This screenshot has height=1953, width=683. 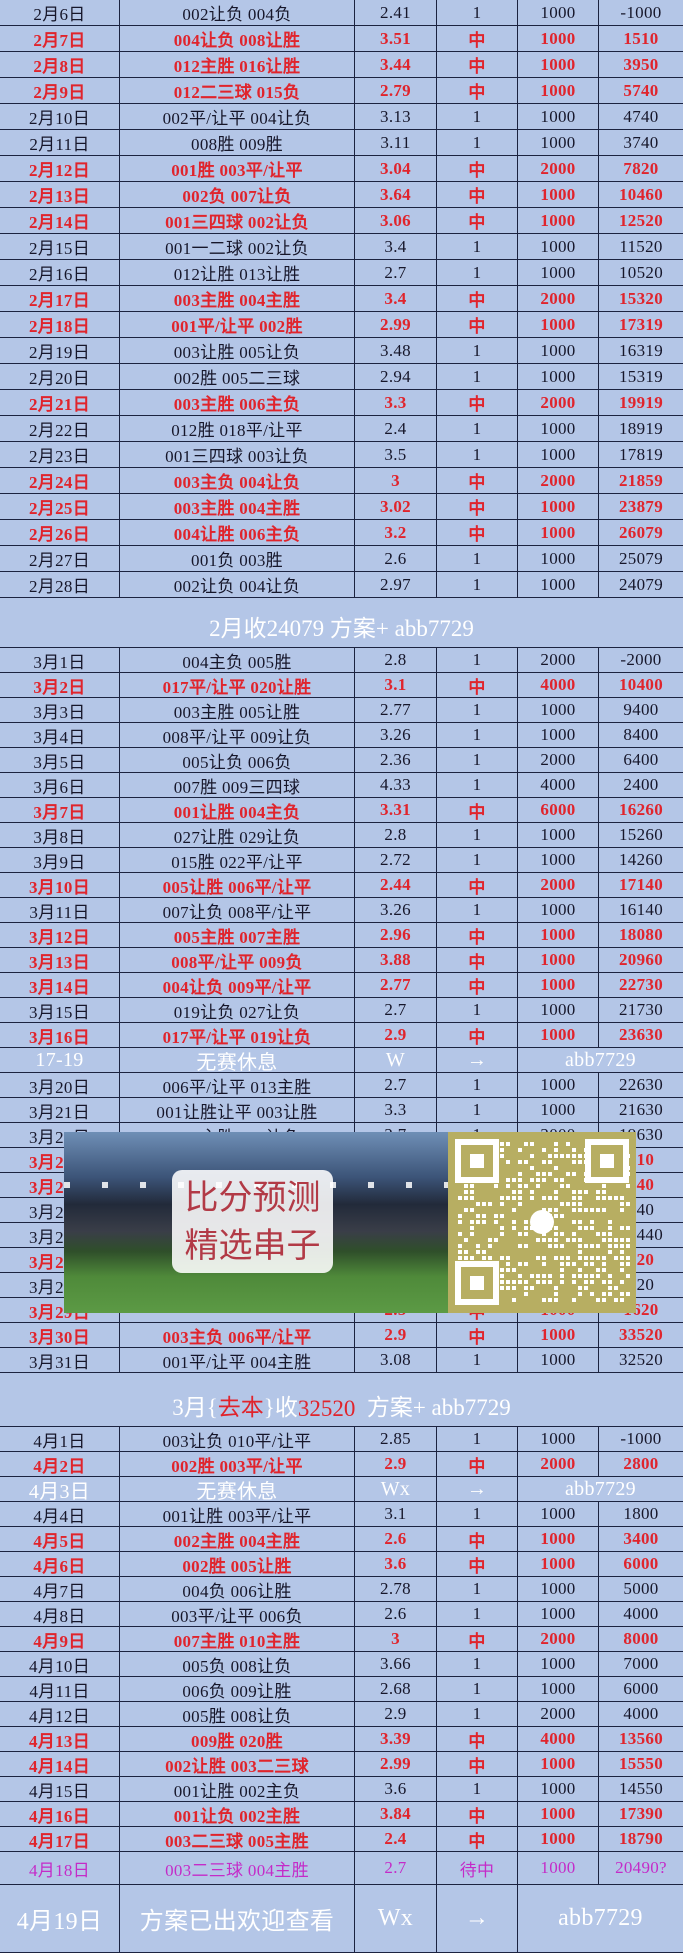 What do you see at coordinates (60, 1539) in the screenshot?
I see `date-cell: 4月5日` at bounding box center [60, 1539].